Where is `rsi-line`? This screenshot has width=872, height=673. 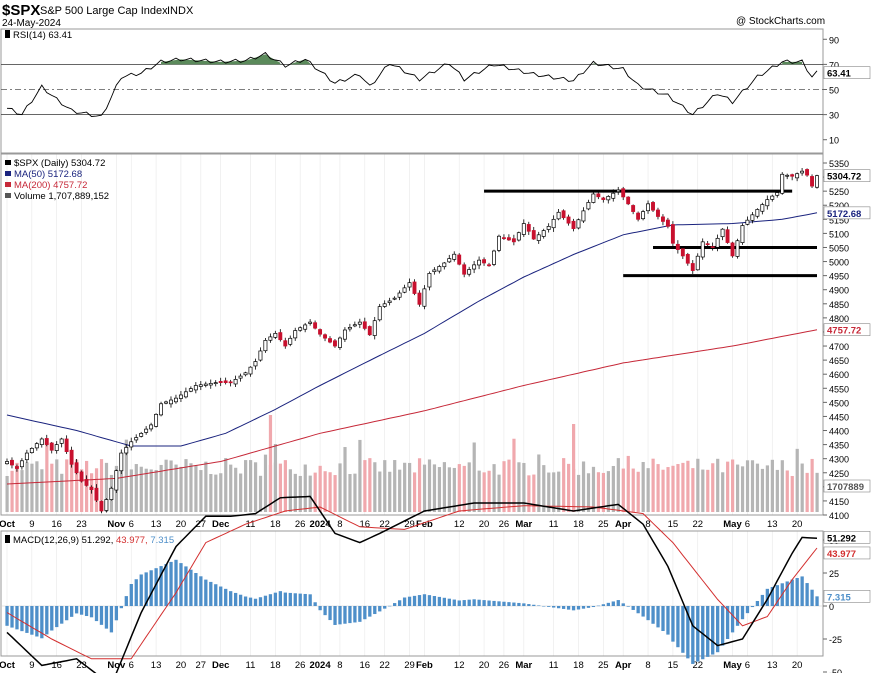
rsi-line is located at coordinates (412, 84).